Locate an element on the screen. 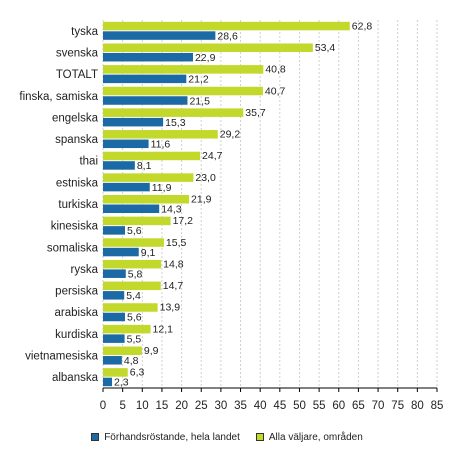 The height and width of the screenshot is (454, 454). x-tick-label: 30 is located at coordinates (220, 406).